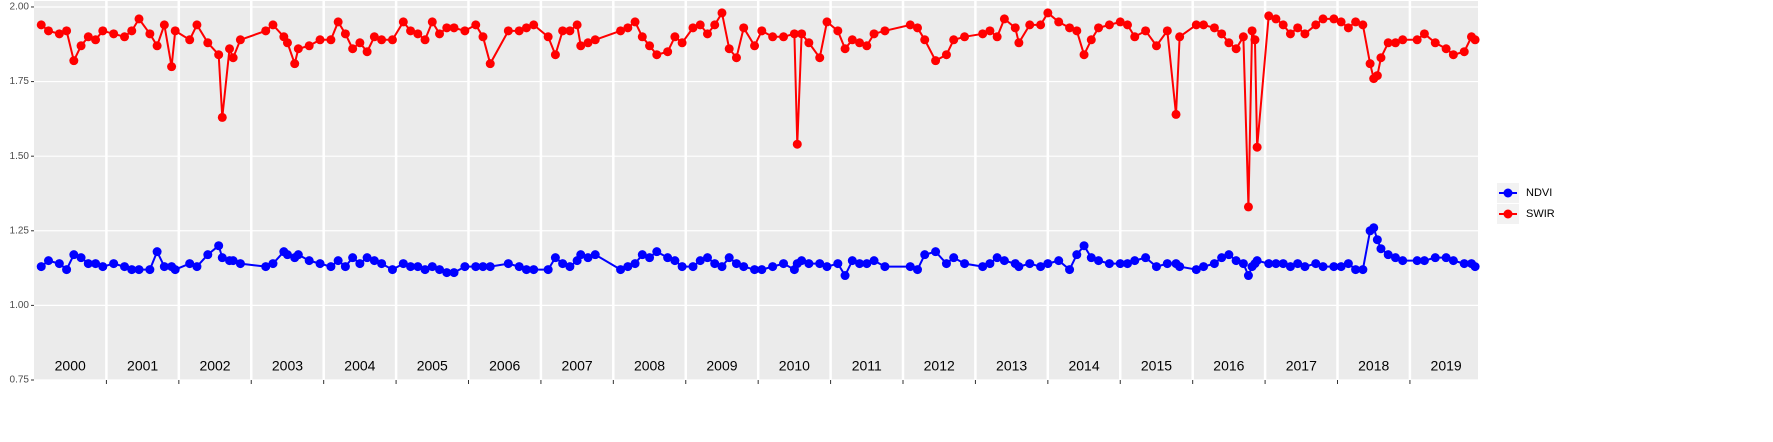  I want to click on x-tick-label: 2007, so click(577, 366).